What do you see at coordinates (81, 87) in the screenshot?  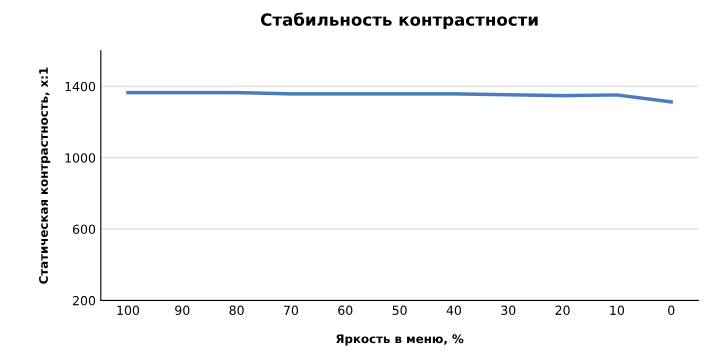 I see `y-tick-label: 1400` at bounding box center [81, 87].